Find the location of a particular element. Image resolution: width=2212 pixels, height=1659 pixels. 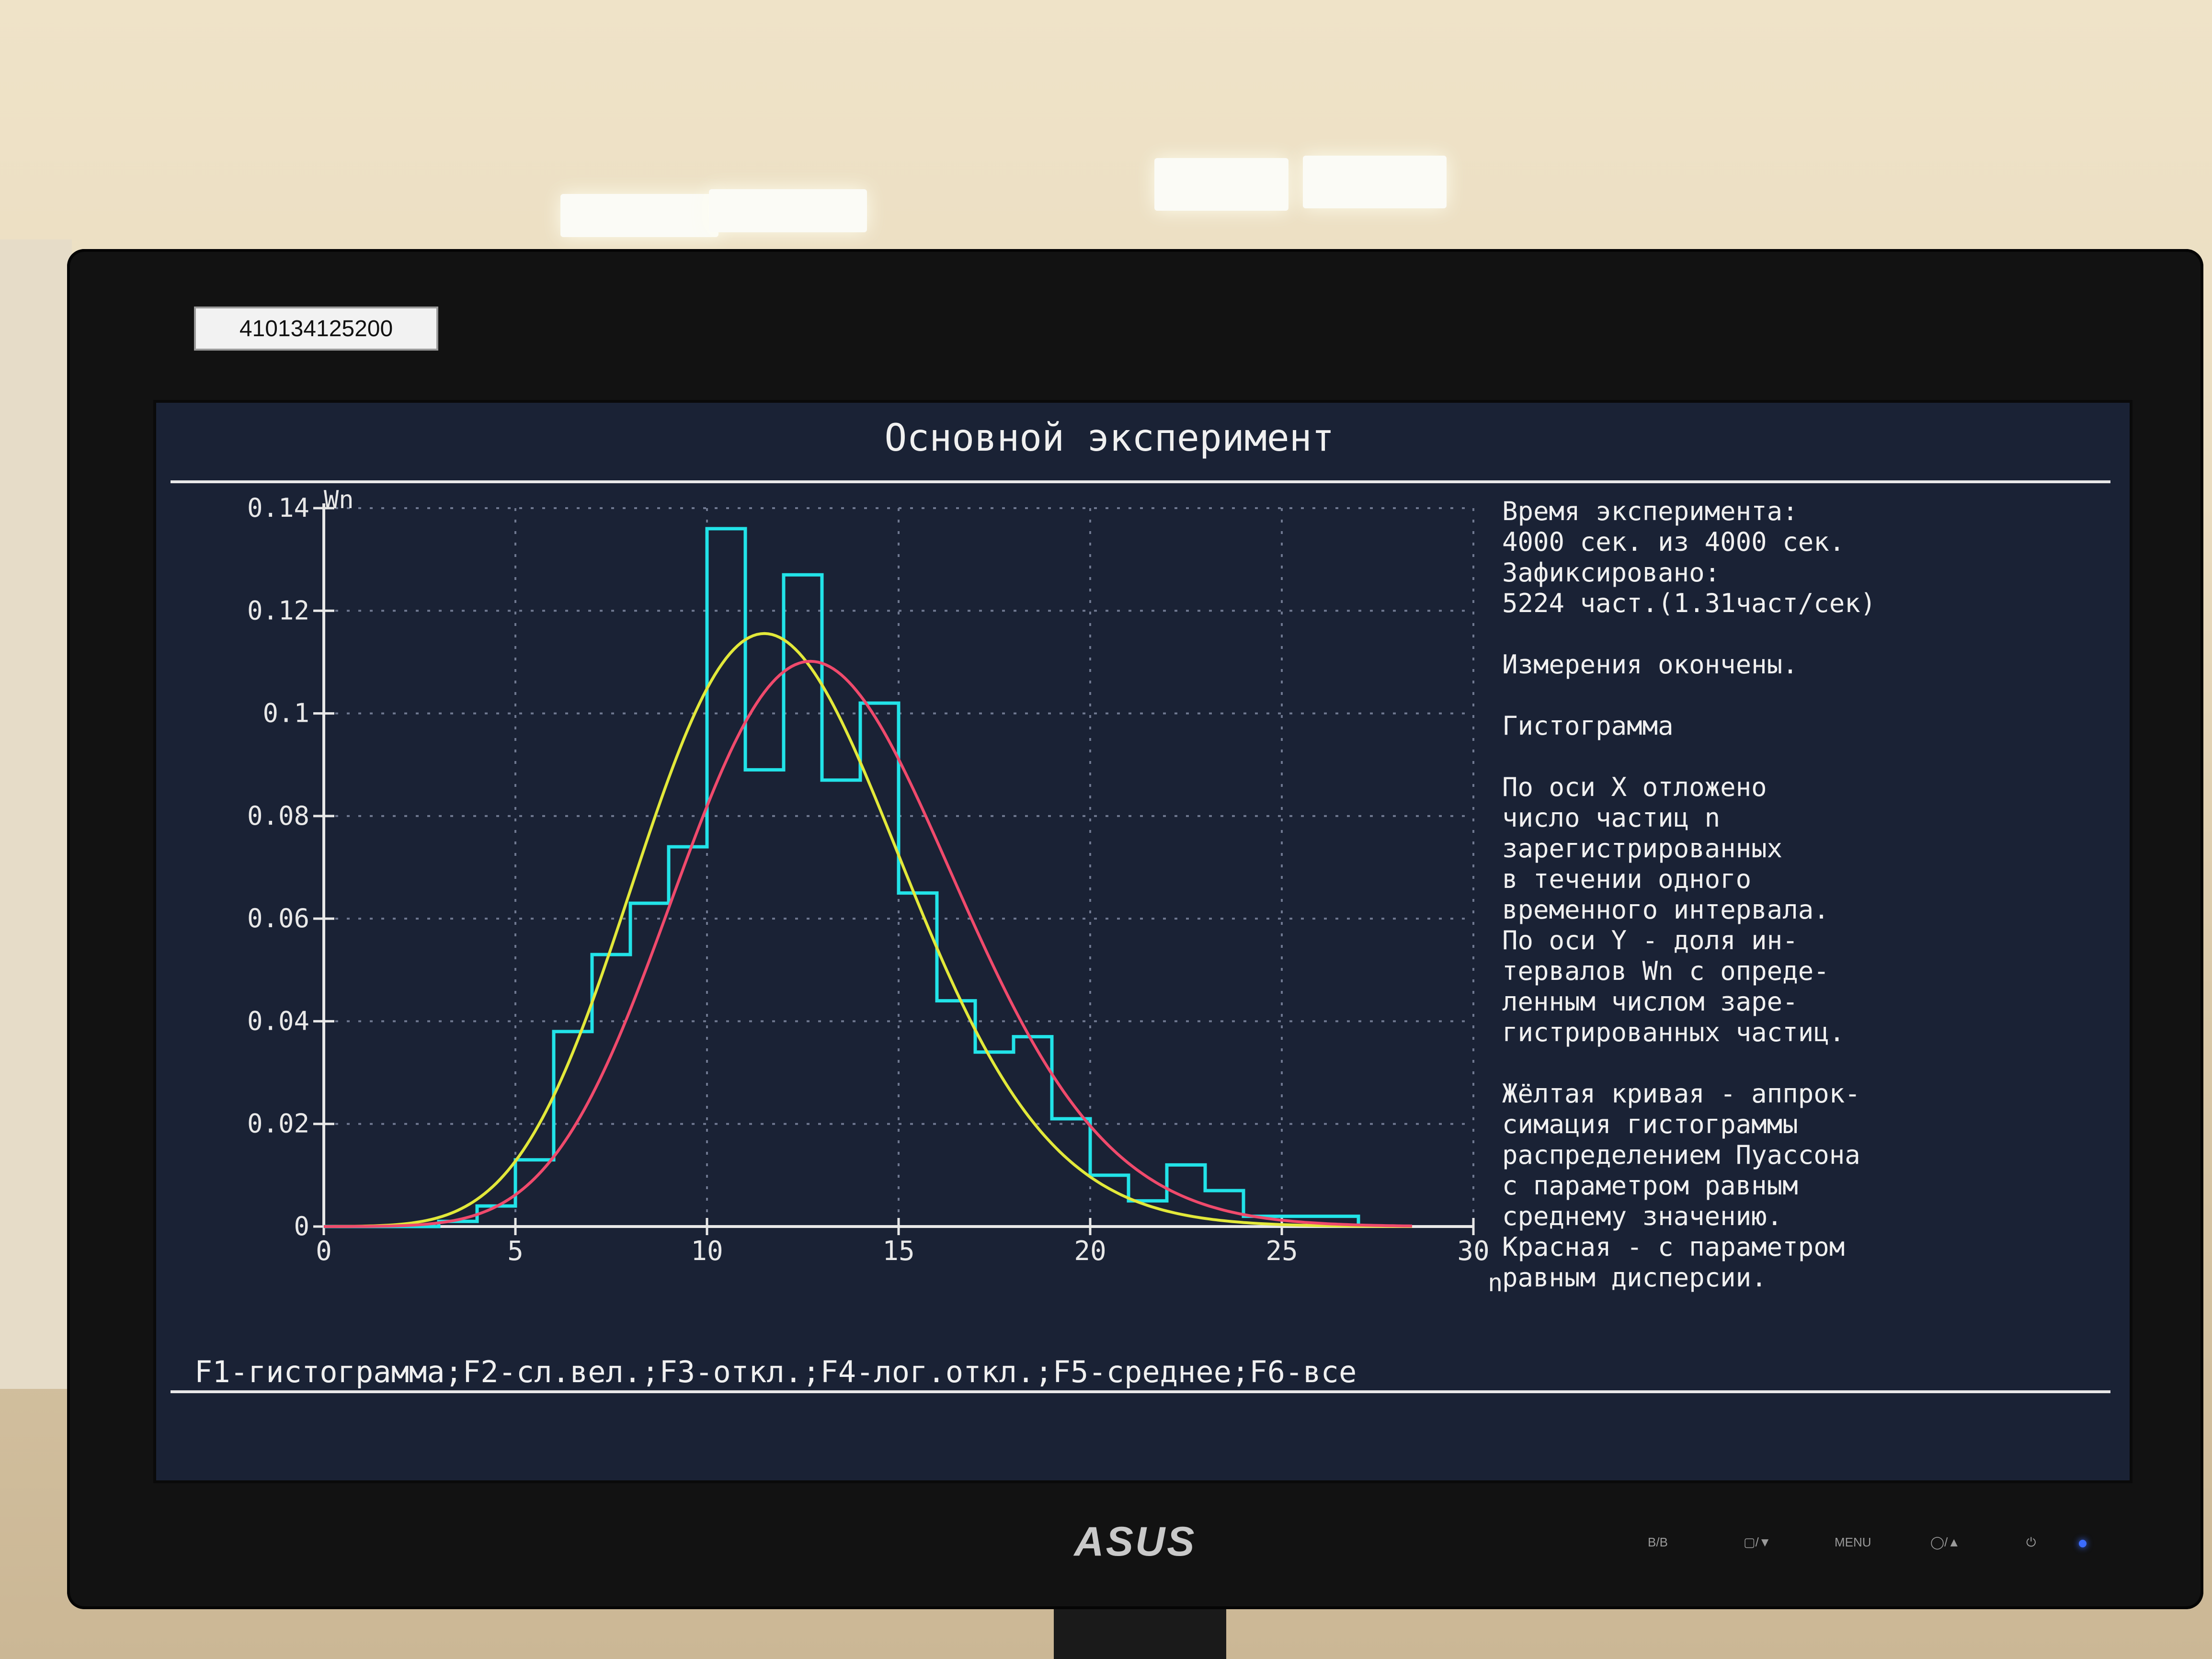

info-line: 5224 част.(1.31част/сек) is located at coordinates (1689, 603).